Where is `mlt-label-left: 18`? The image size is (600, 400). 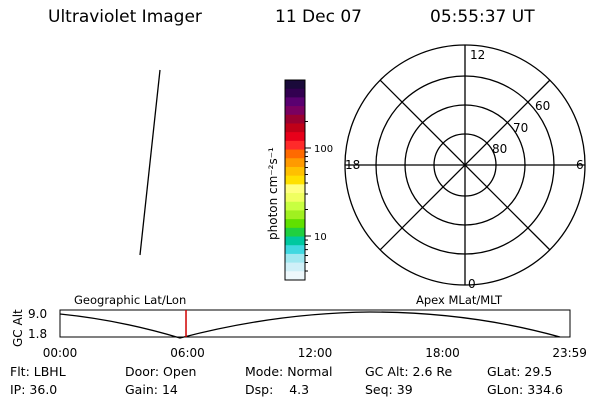
mlt-label-left: 18 is located at coordinates (352, 165).